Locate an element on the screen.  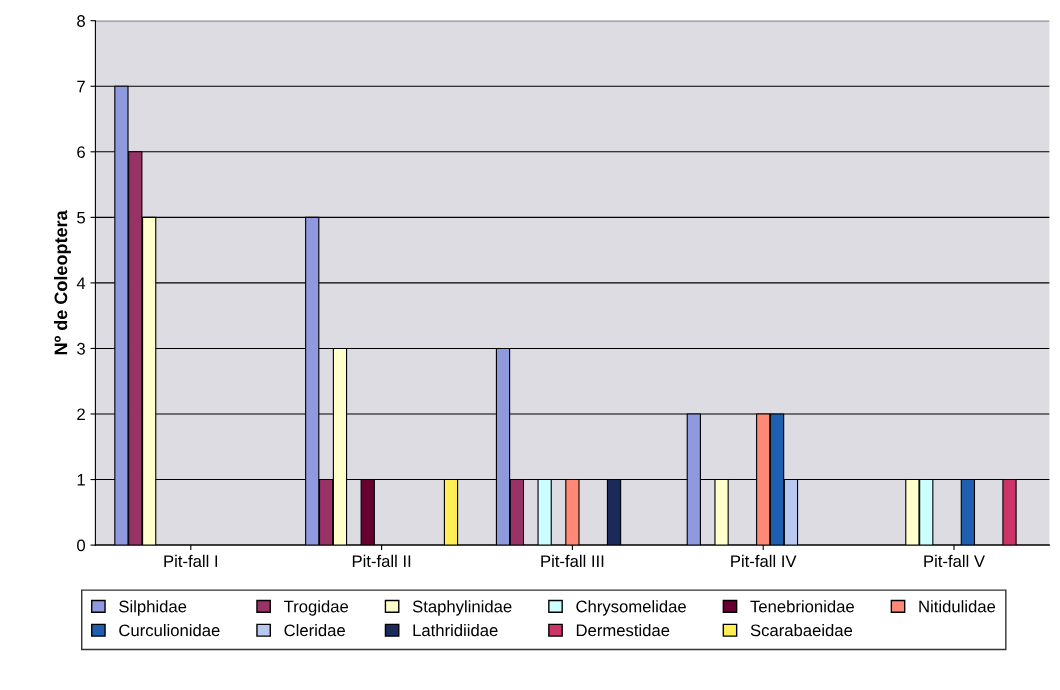
x-tick-label: Pit-fall II is located at coordinates (381, 561).